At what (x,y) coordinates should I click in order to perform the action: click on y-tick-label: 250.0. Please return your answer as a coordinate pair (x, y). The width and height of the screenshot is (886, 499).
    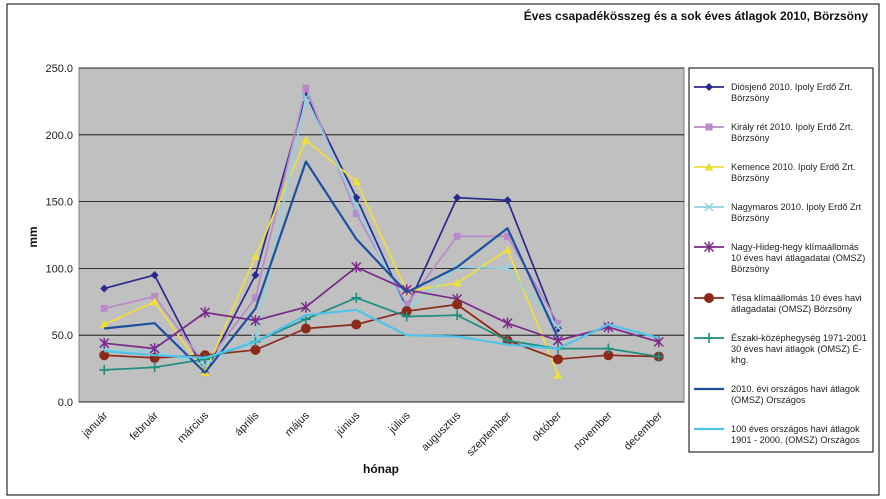
    Looking at the image, I should click on (59, 69).